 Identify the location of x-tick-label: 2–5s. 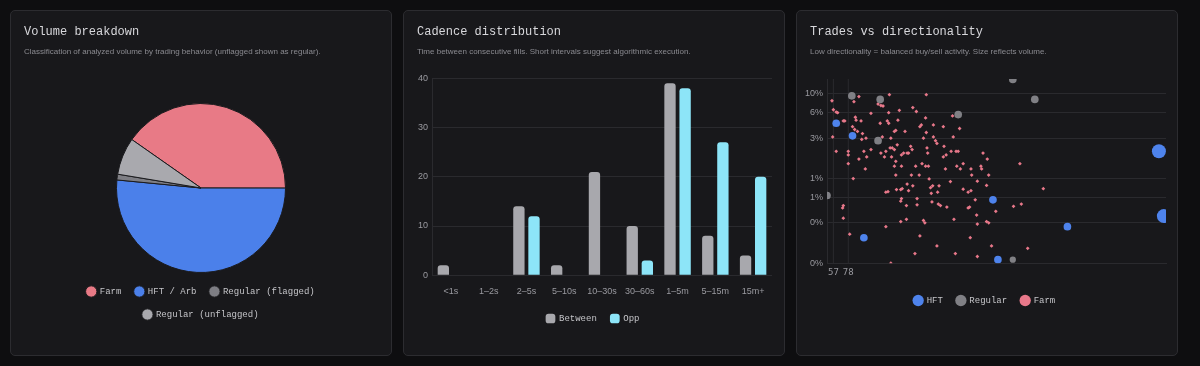
(526, 291).